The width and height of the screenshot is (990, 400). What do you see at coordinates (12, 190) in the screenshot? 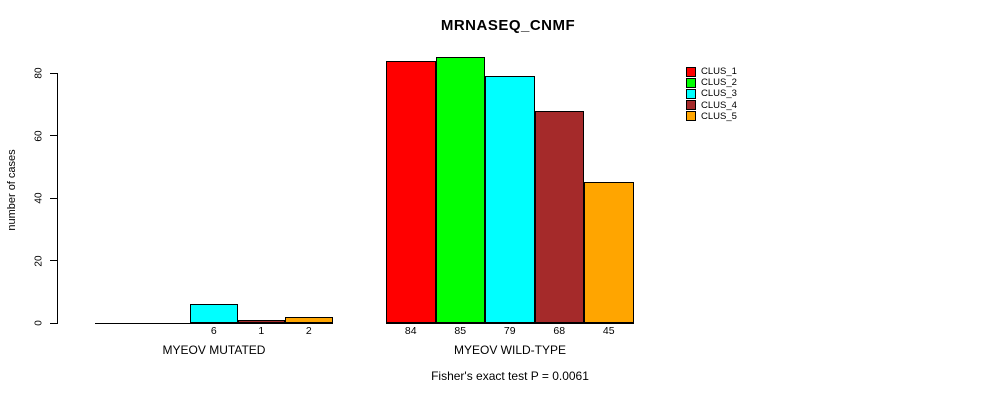
I see `y-axis-title-text: number of cases` at bounding box center [12, 190].